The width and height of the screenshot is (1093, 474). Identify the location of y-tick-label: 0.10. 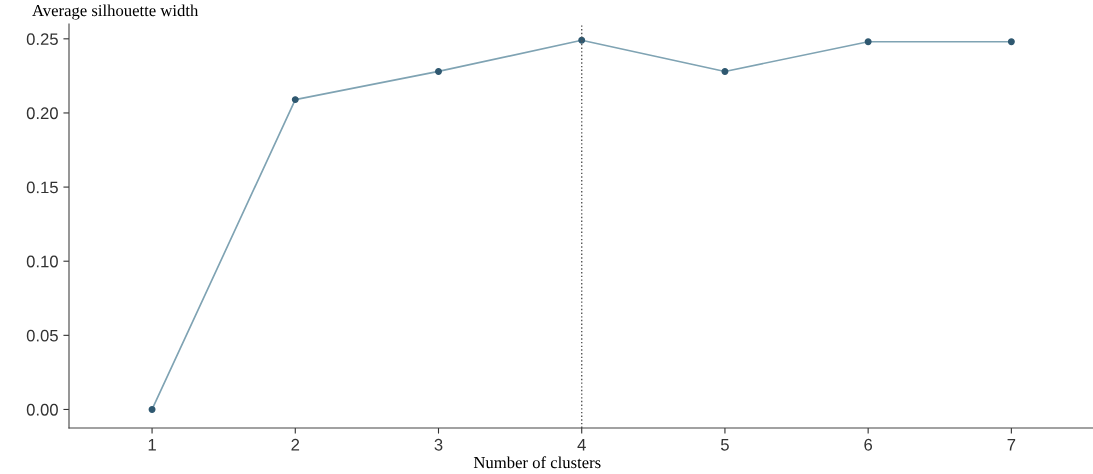
(42, 261).